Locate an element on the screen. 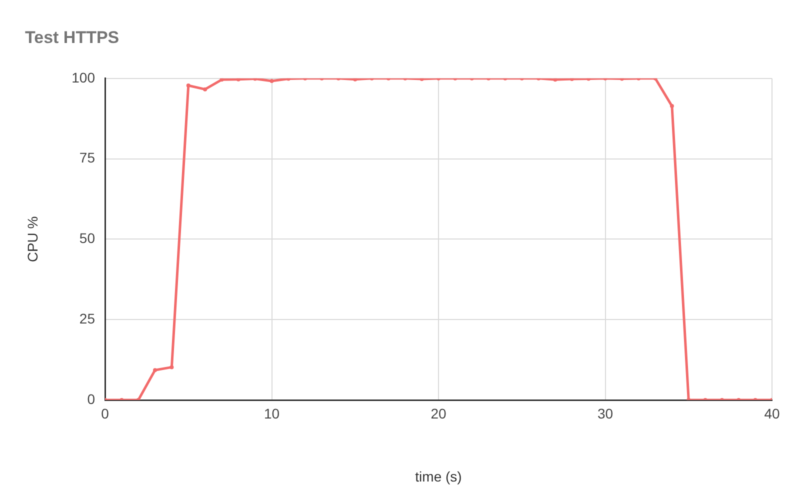  x-tick-label: 0 is located at coordinates (105, 413).